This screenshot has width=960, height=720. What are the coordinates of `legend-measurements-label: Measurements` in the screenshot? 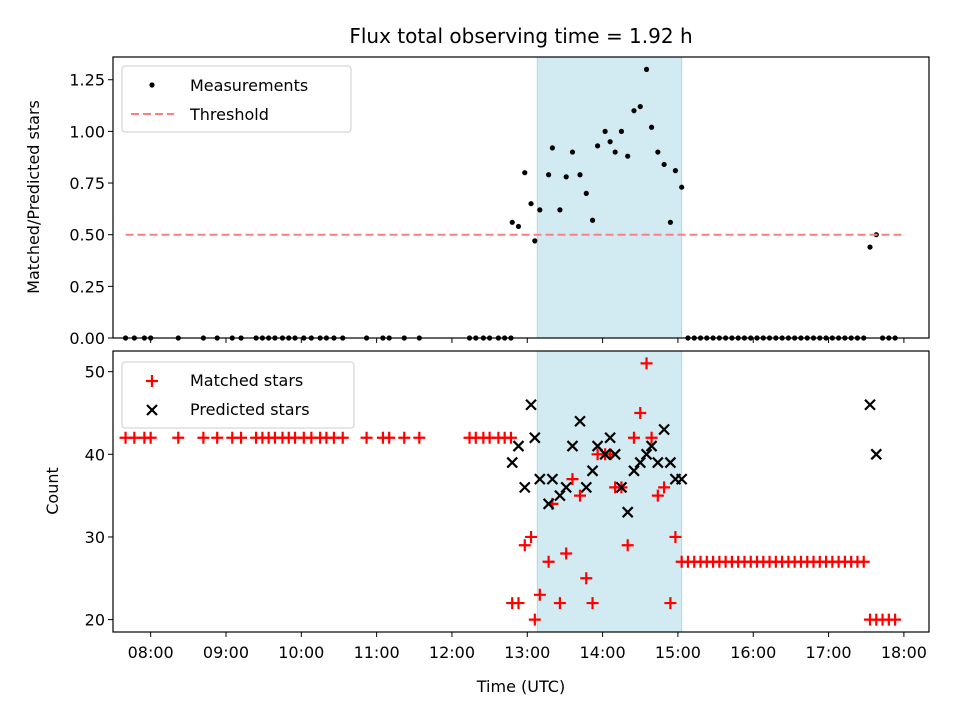 It's located at (249, 85).